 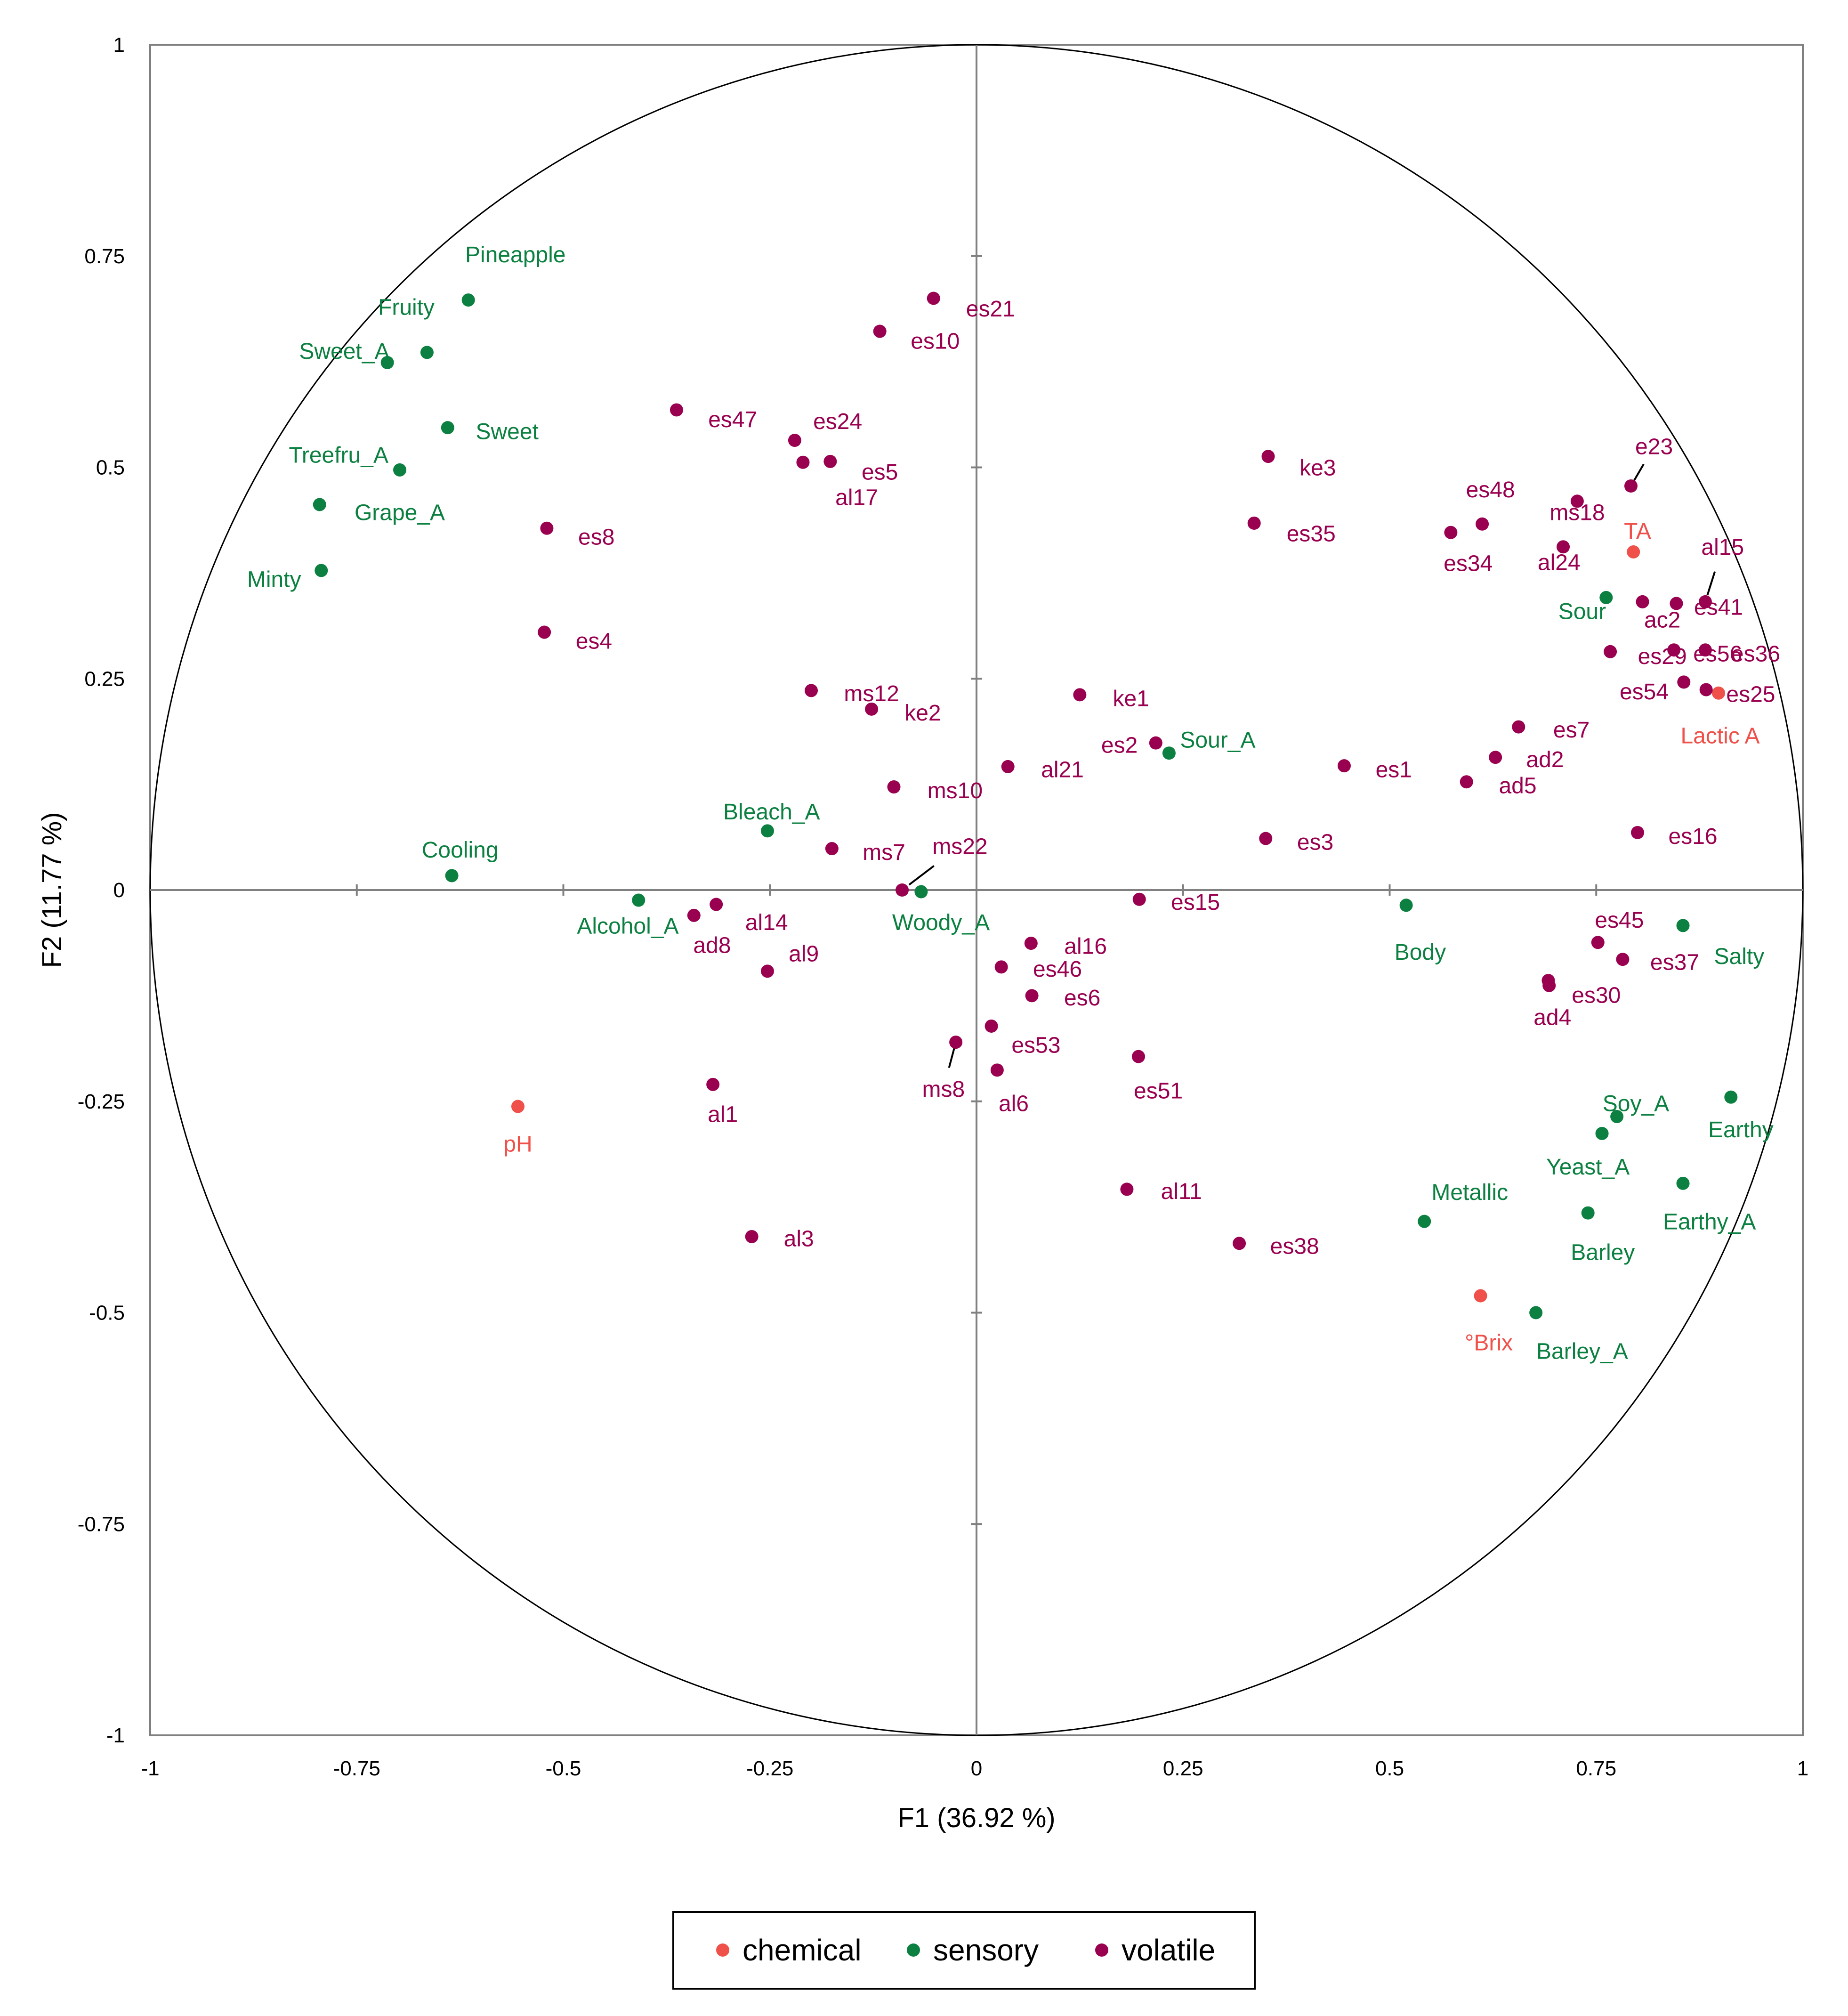 What do you see at coordinates (1596, 995) in the screenshot?
I see `label-es30: es30` at bounding box center [1596, 995].